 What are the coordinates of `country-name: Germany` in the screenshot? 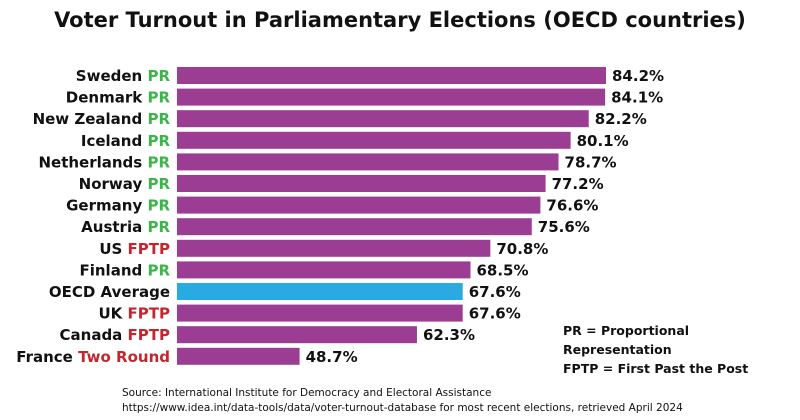 It's located at (106, 206).